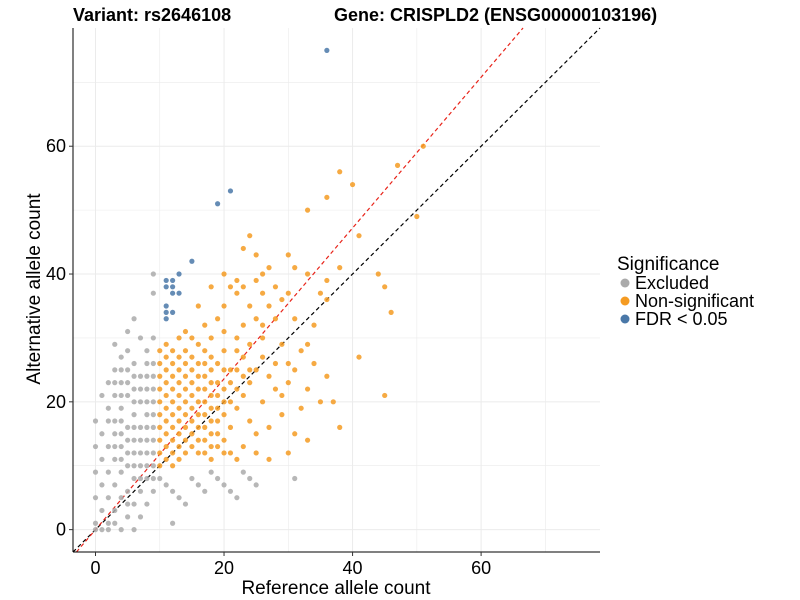 The image size is (800, 600). What do you see at coordinates (34, 289) in the screenshot?
I see `y-axis-title: Alternative allele count` at bounding box center [34, 289].